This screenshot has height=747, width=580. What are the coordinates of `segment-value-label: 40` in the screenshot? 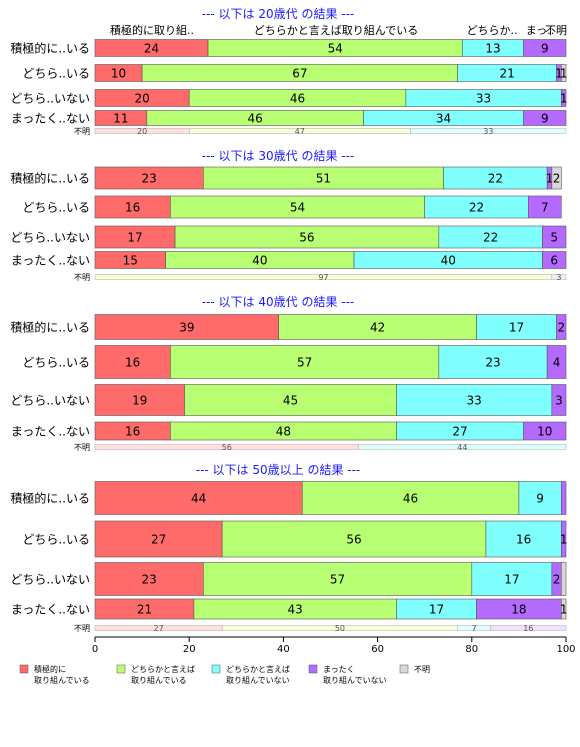 It's located at (259, 261).